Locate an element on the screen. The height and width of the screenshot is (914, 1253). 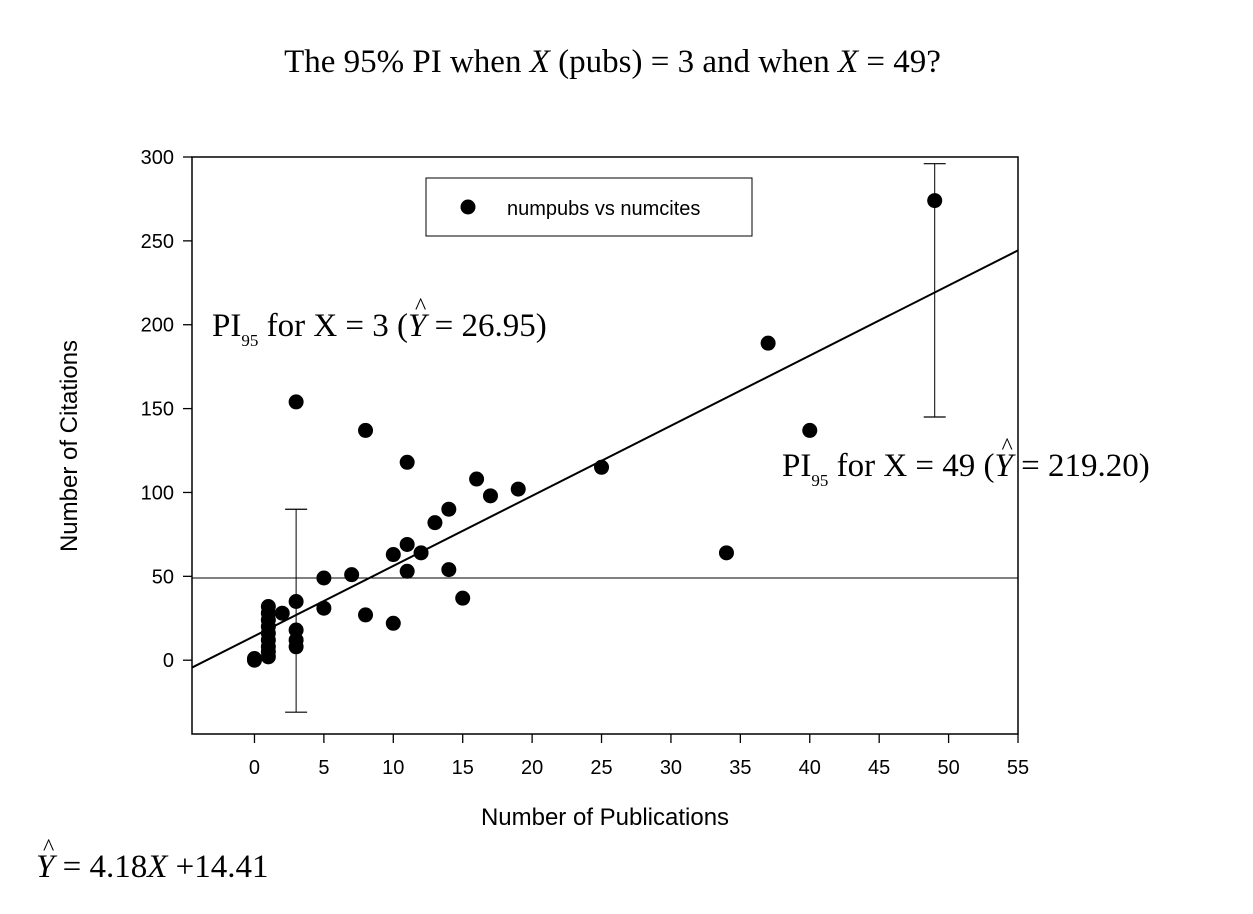
x-tick-label: 50 is located at coordinates (948, 768).